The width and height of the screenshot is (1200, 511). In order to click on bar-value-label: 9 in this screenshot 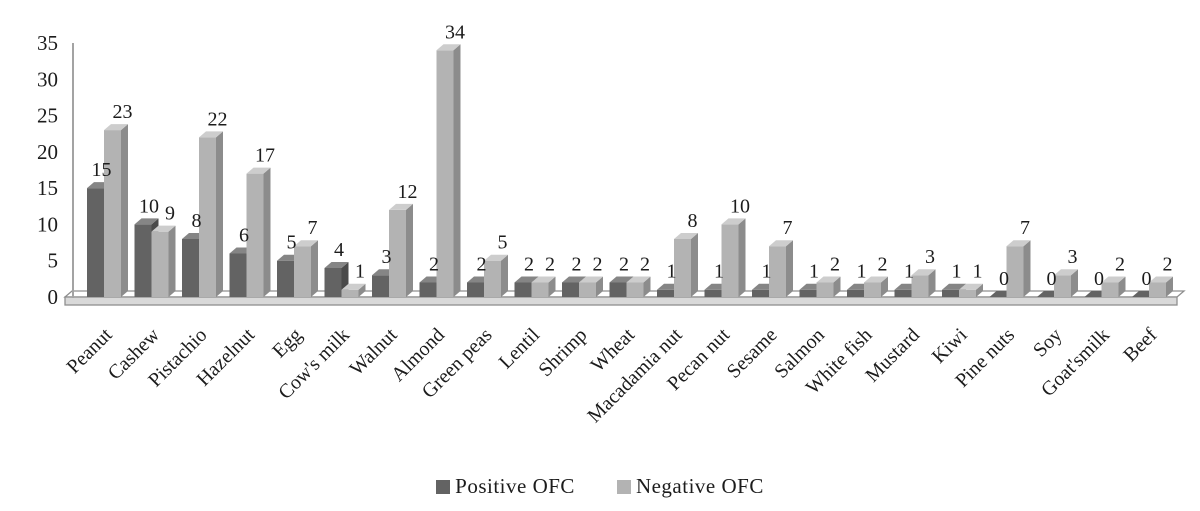, I will do `click(170, 214)`.